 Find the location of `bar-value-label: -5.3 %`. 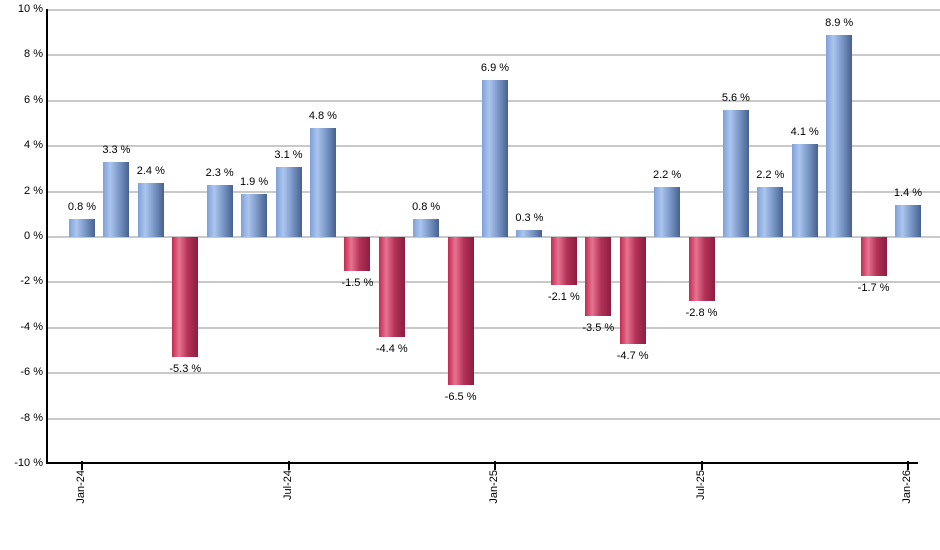

bar-value-label: -5.3 % is located at coordinates (185, 369).